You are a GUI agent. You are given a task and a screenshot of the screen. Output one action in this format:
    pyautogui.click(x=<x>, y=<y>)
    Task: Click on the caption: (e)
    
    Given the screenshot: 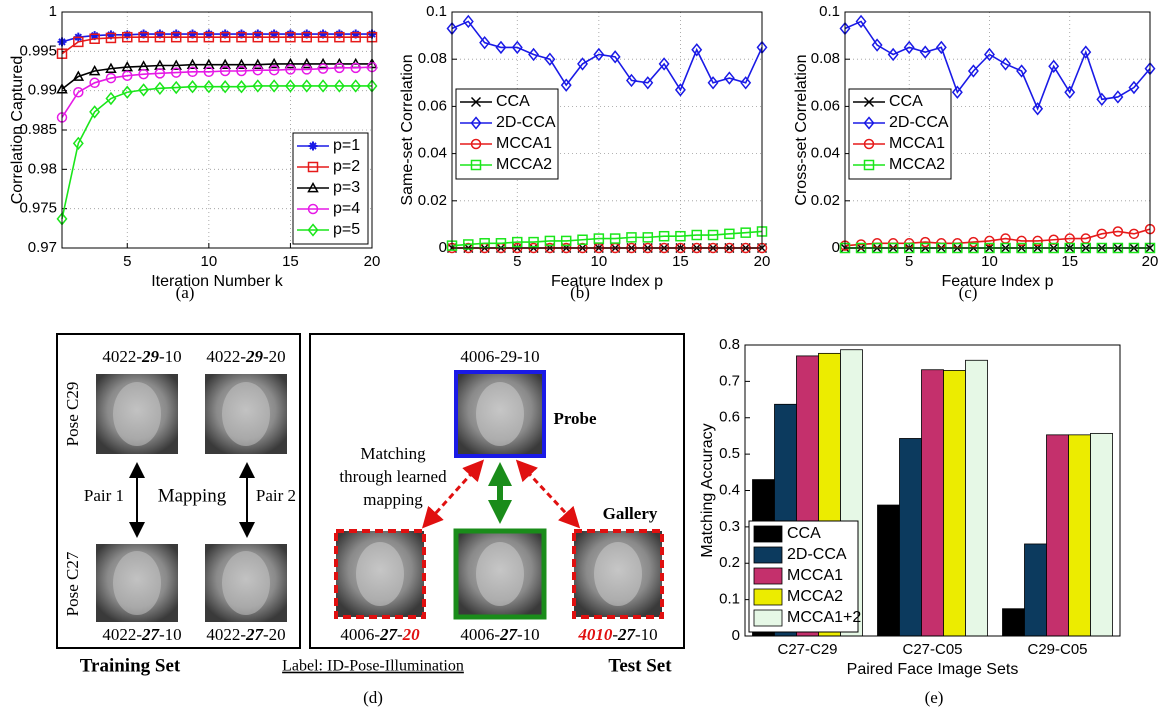 What is the action you would take?
    pyautogui.click(x=934, y=697)
    